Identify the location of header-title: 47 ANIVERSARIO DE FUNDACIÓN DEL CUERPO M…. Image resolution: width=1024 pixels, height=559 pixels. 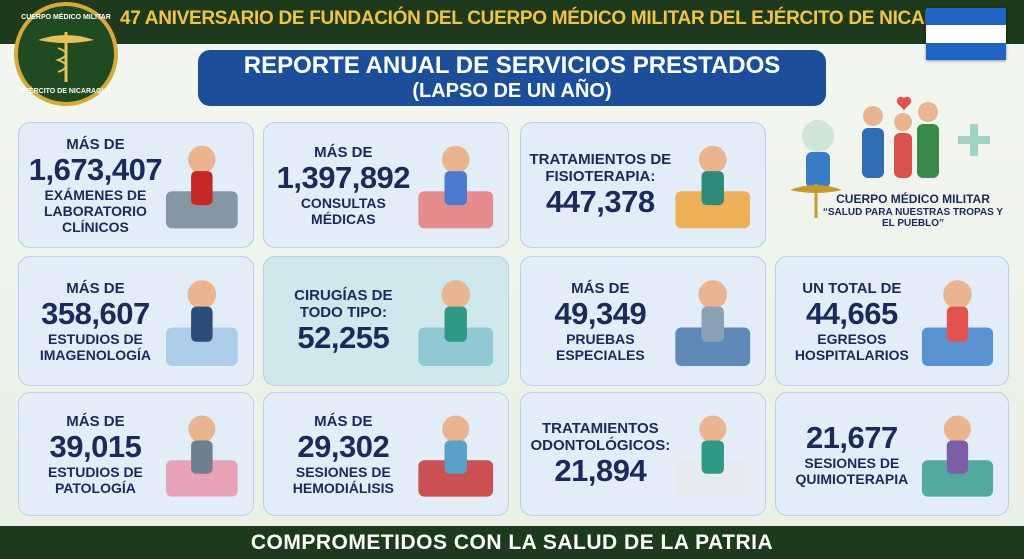
(556, 18).